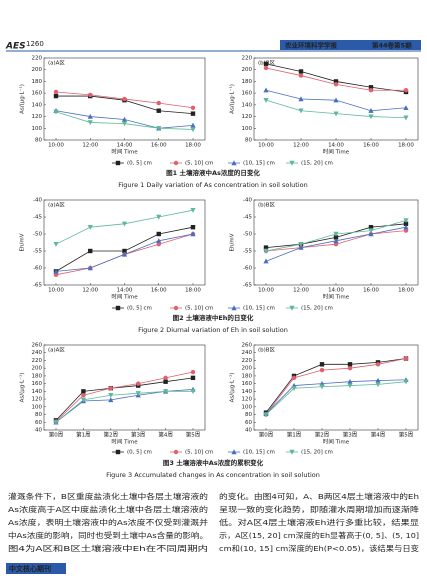 Image resolution: width=427 pixels, height=579 pixels. I want to click on page-number: 1260, so click(35, 44).